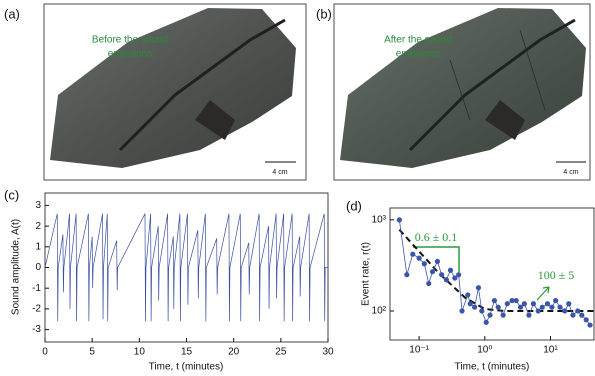 The height and width of the screenshot is (376, 595). What do you see at coordinates (36, 309) in the screenshot?
I see `y-tick-label: -2` at bounding box center [36, 309].